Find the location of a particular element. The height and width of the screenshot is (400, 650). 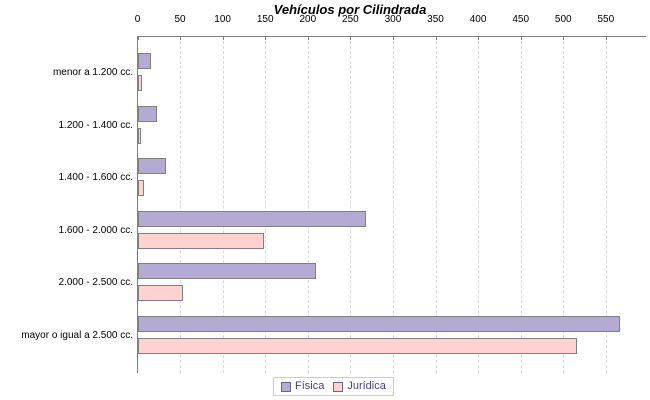

legend-swatch-juridica is located at coordinates (338, 386).